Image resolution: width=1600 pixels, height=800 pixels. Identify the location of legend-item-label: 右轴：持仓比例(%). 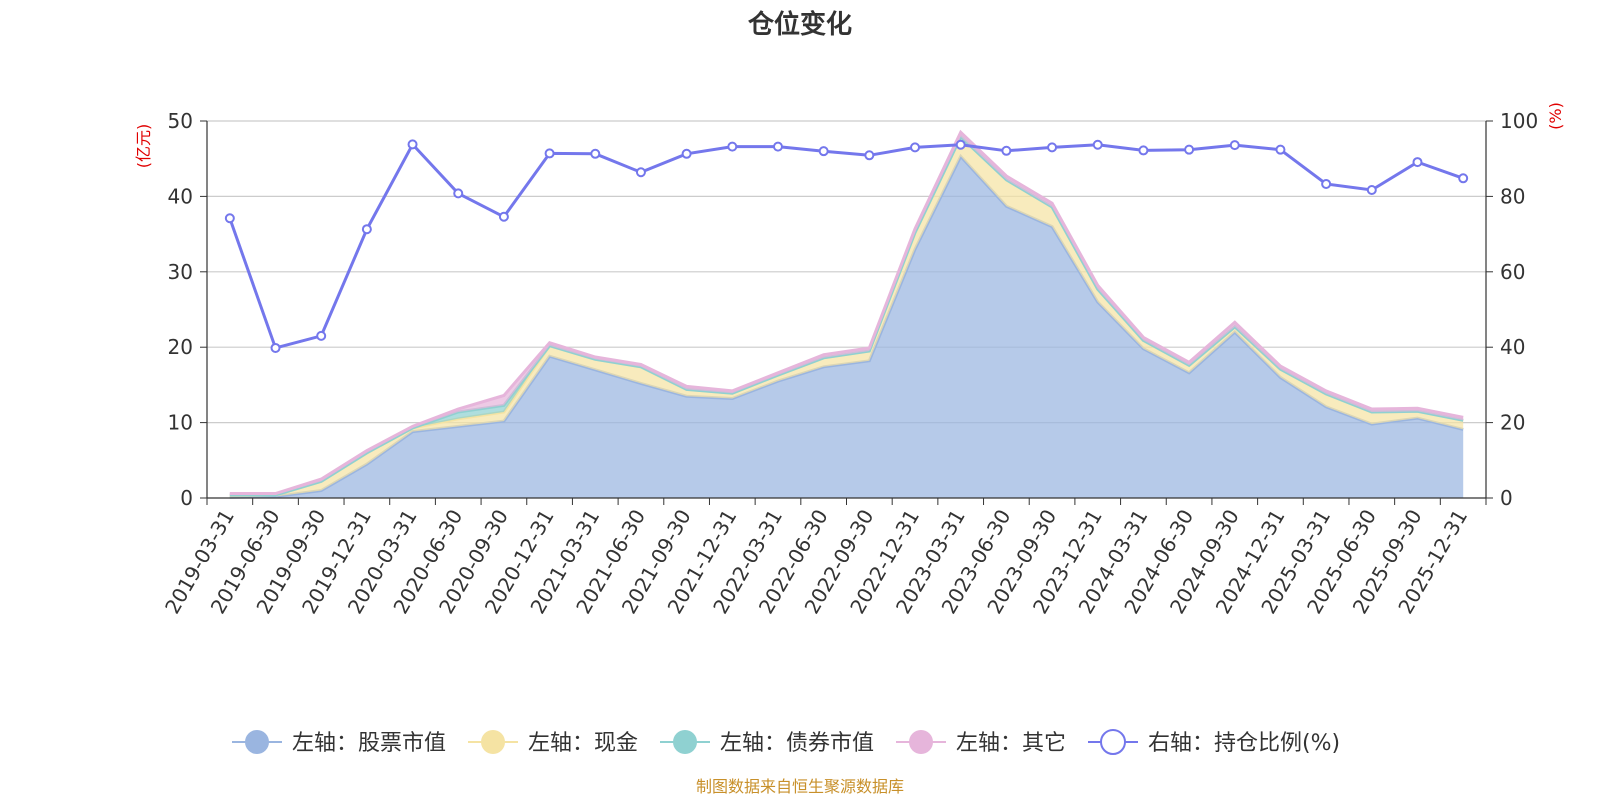
(1244, 743).